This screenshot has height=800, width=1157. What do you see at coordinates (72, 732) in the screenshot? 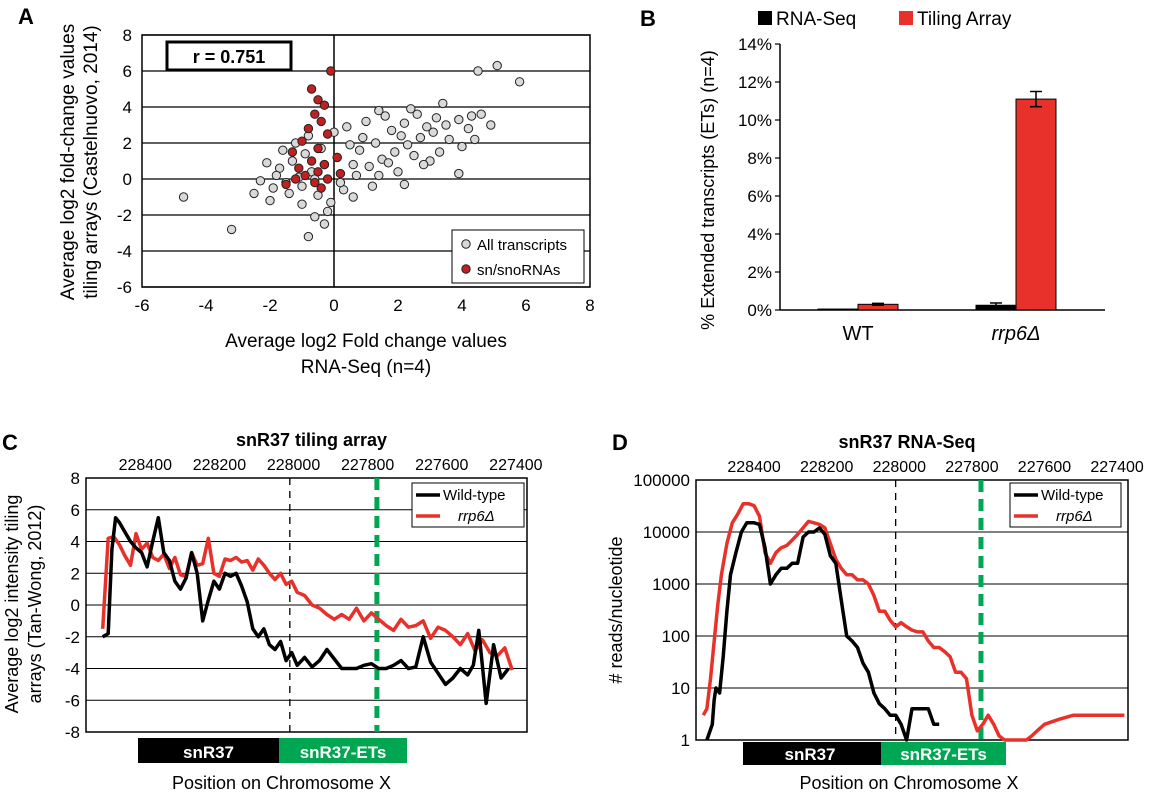
I see `panel-c-ytick-label: -8` at bounding box center [72, 732].